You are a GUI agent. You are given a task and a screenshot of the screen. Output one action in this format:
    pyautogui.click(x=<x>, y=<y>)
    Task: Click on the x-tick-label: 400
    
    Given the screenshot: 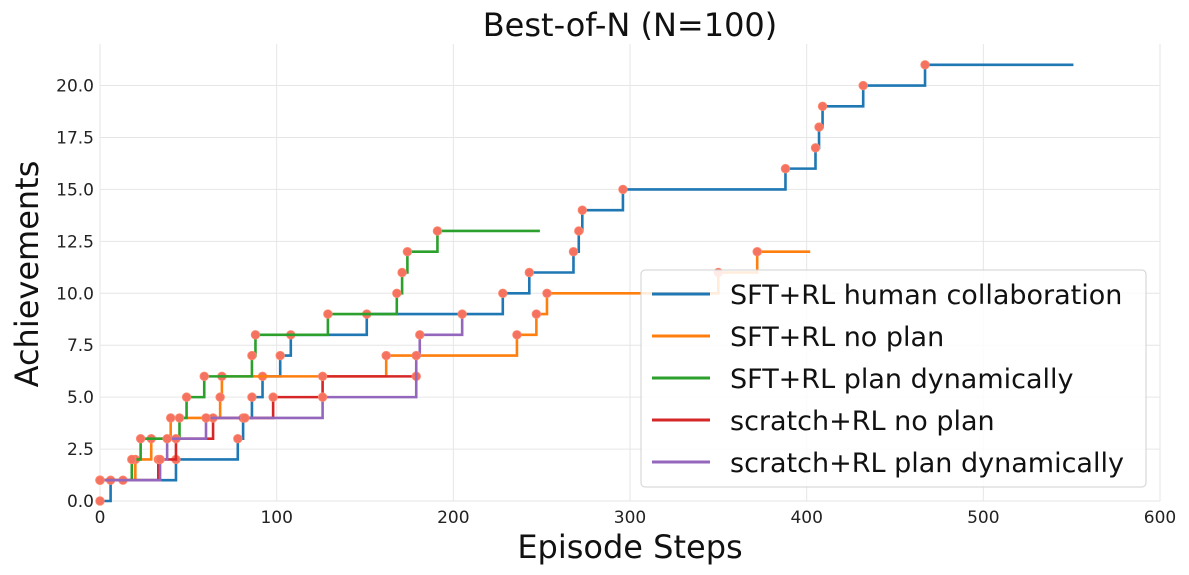 What is the action you would take?
    pyautogui.click(x=806, y=518)
    